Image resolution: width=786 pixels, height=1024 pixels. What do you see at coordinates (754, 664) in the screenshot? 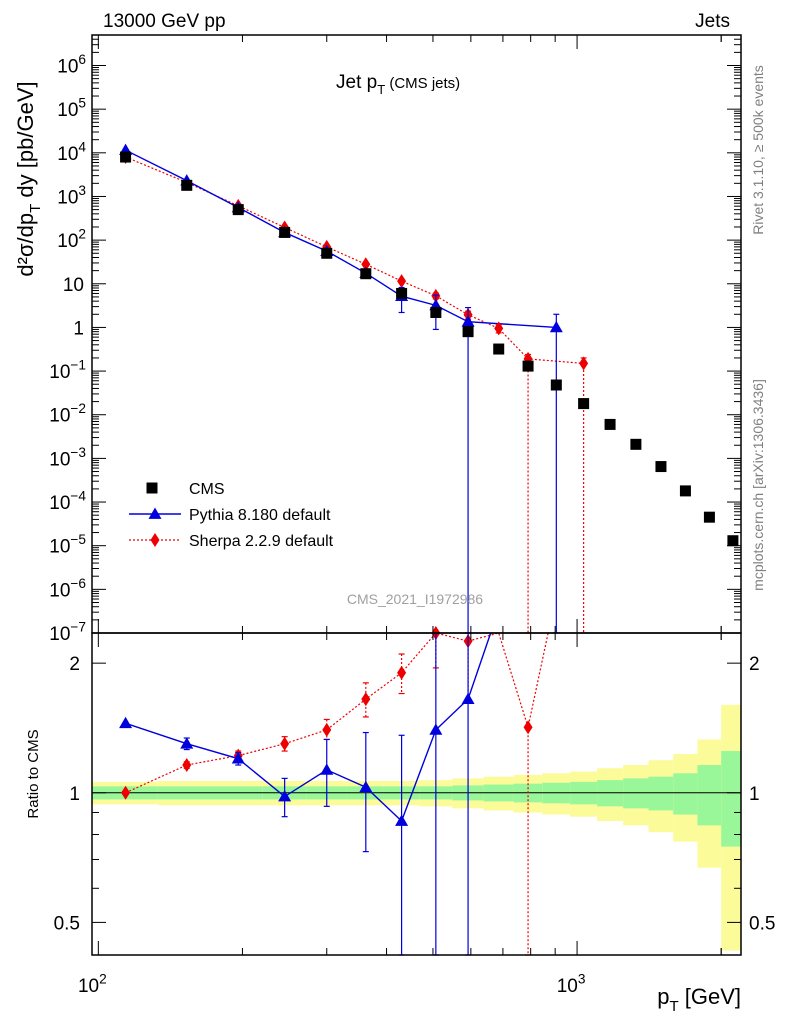
I see `ratio-y-tick-label-right: 2` at bounding box center [754, 664].